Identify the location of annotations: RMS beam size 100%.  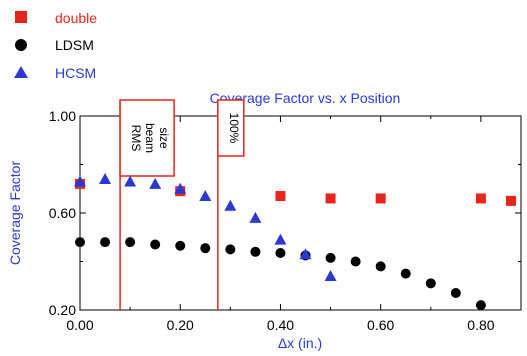
(182, 204).